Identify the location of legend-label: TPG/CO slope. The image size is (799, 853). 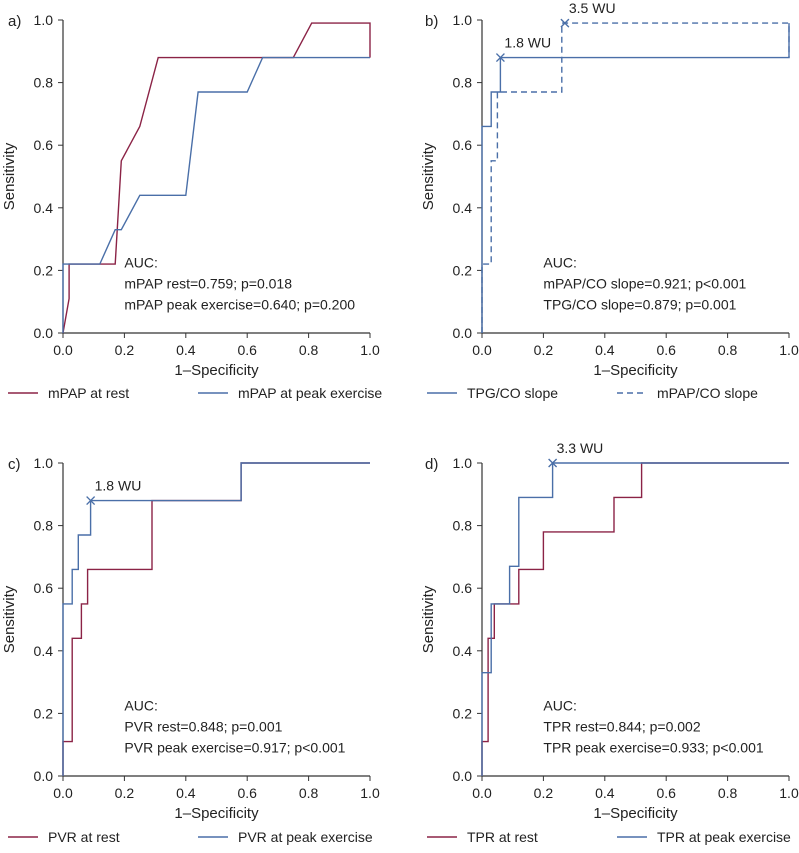
(512, 393).